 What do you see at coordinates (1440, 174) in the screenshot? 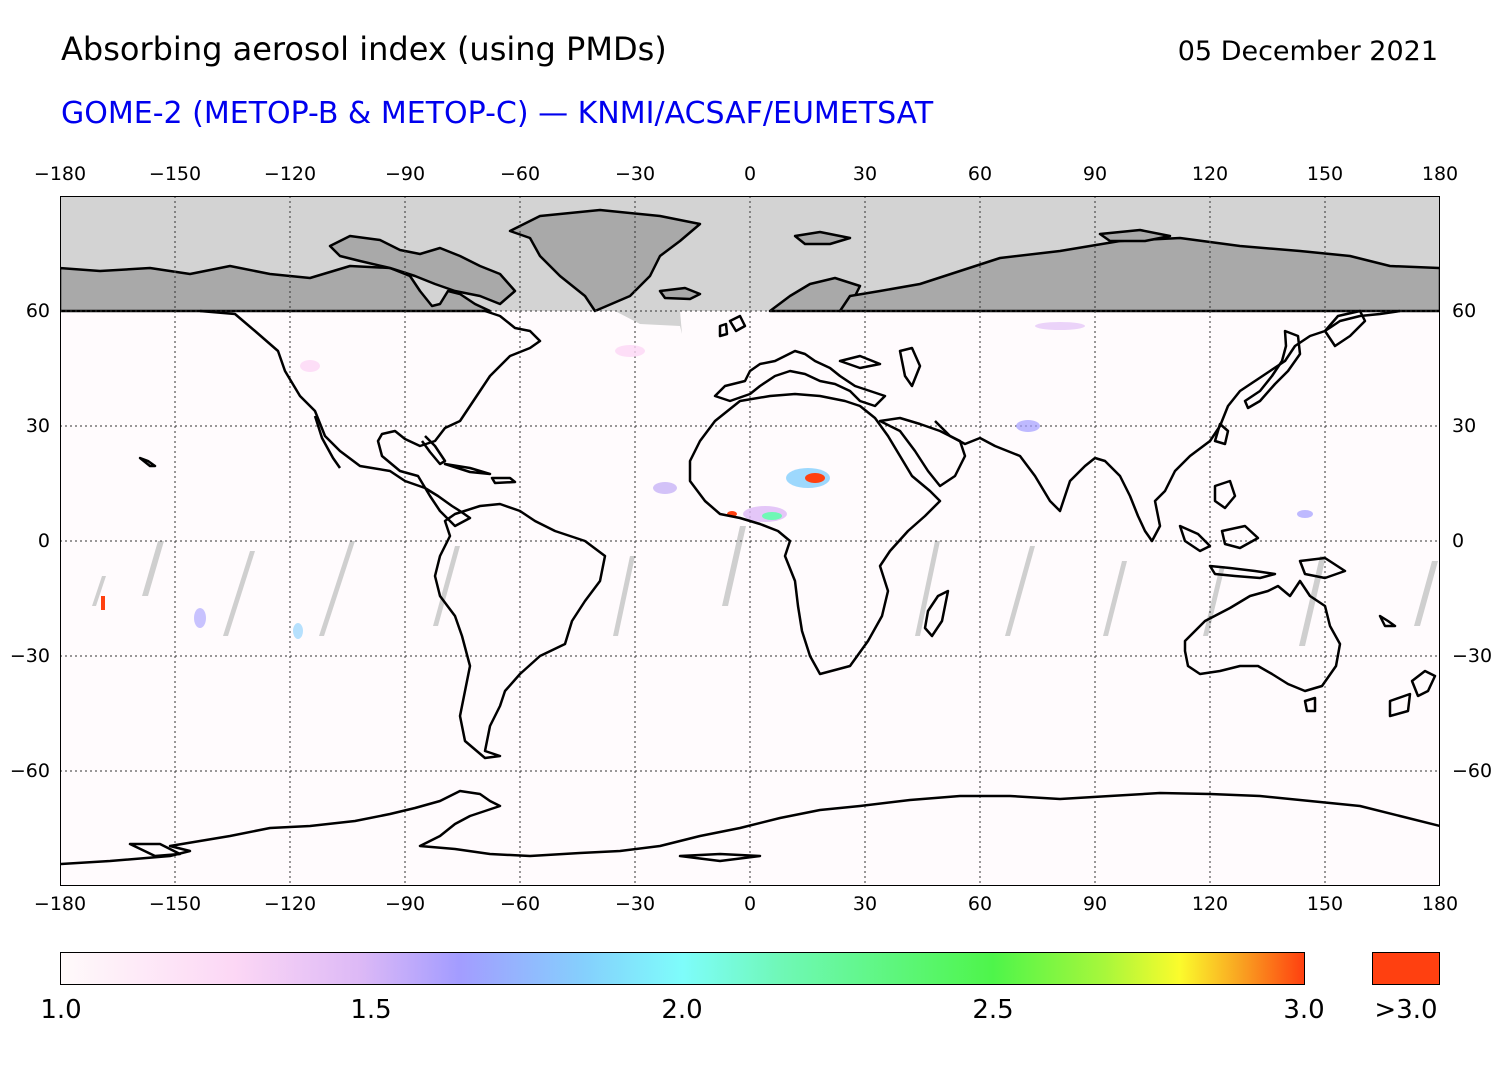
I see `lon-tick-top: 180` at bounding box center [1440, 174].